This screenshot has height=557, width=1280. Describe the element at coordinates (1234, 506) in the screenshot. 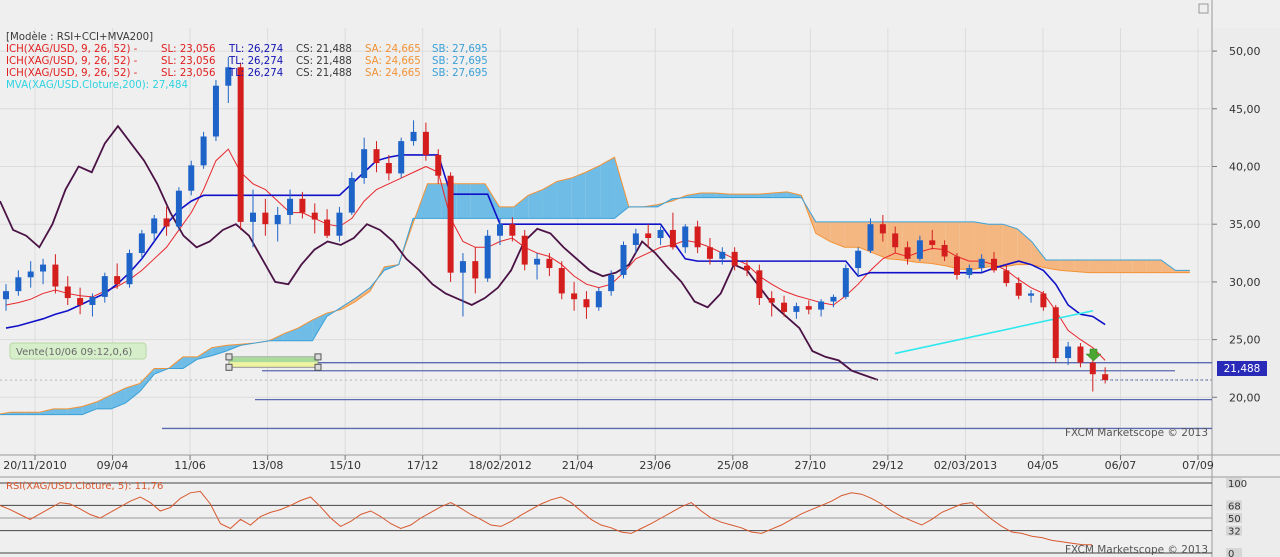

I see `rsi-tick-label: 68` at that location.